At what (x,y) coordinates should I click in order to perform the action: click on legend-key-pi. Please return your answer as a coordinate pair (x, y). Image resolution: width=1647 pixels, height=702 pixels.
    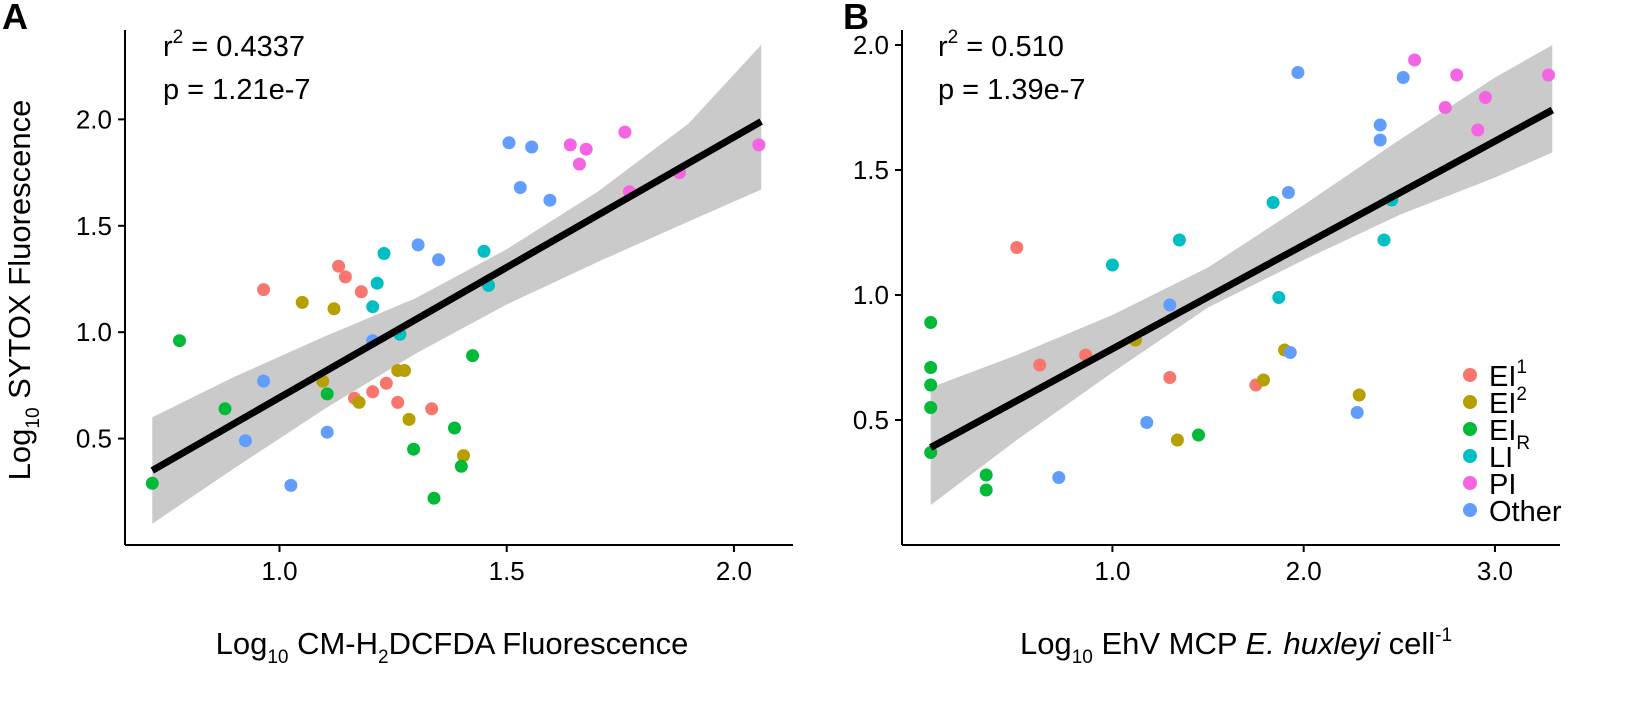
    Looking at the image, I should click on (1470, 483).